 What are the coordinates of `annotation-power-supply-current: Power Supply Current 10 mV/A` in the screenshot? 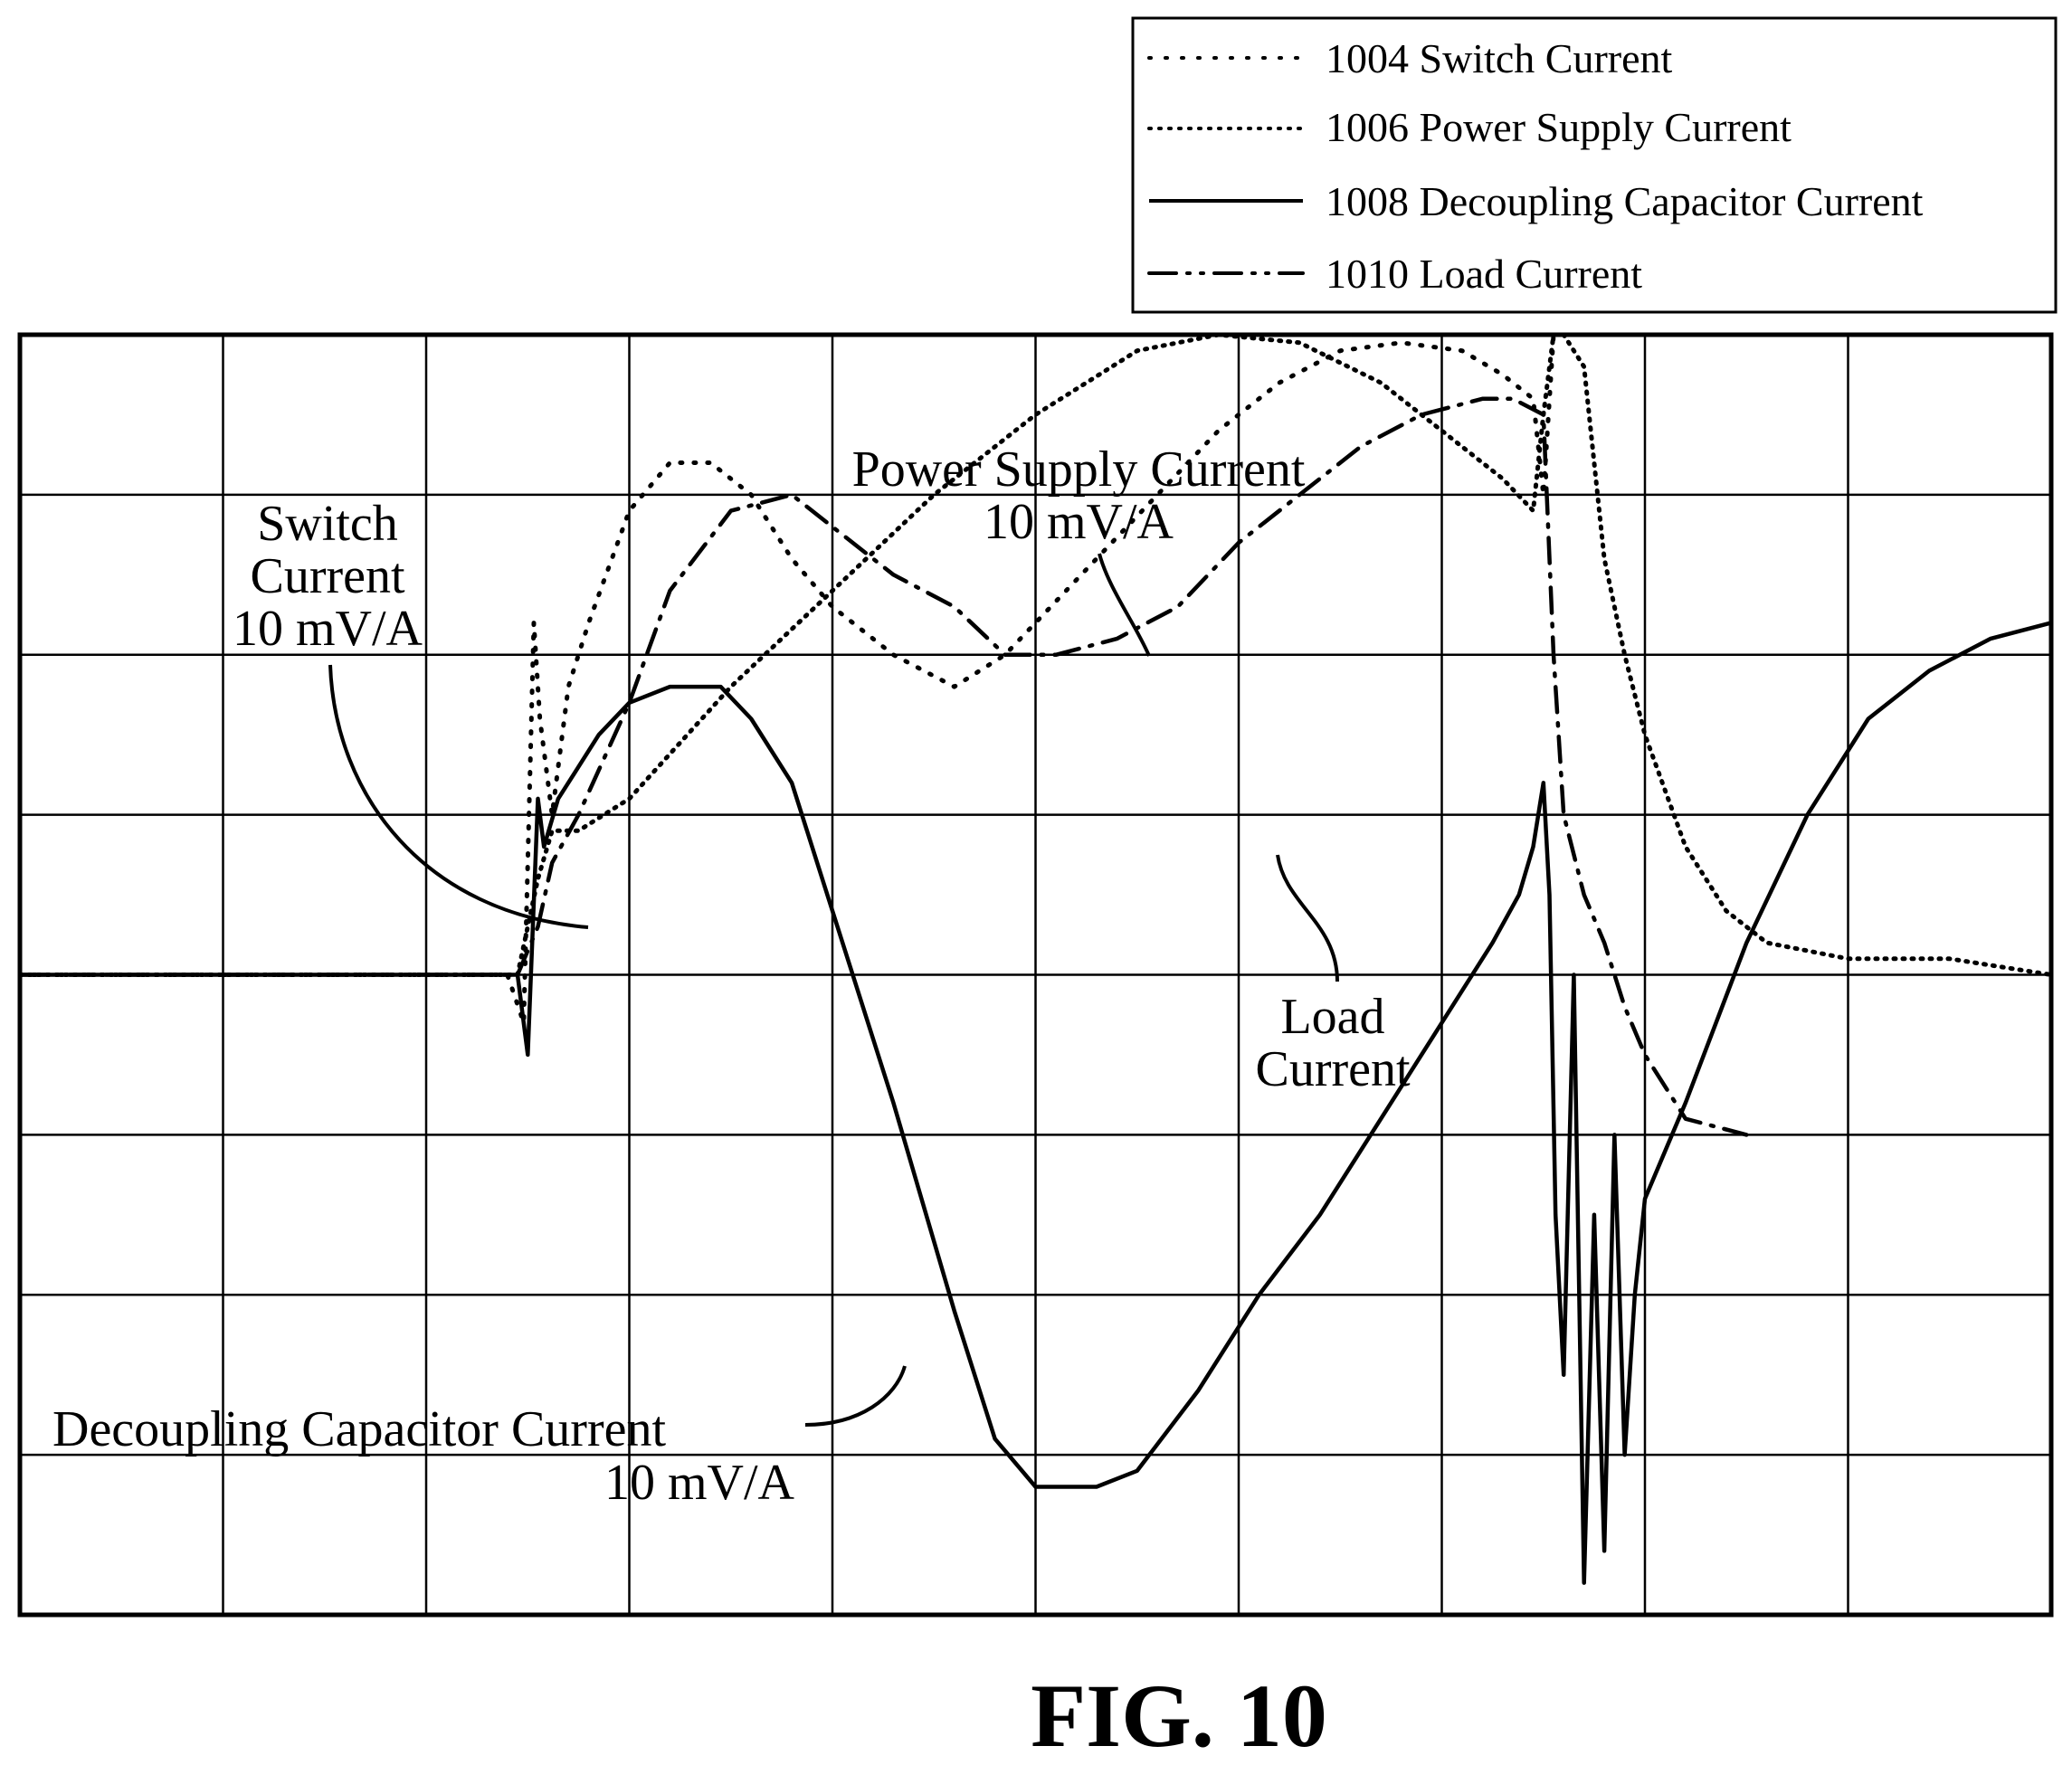 It's located at (1079, 549).